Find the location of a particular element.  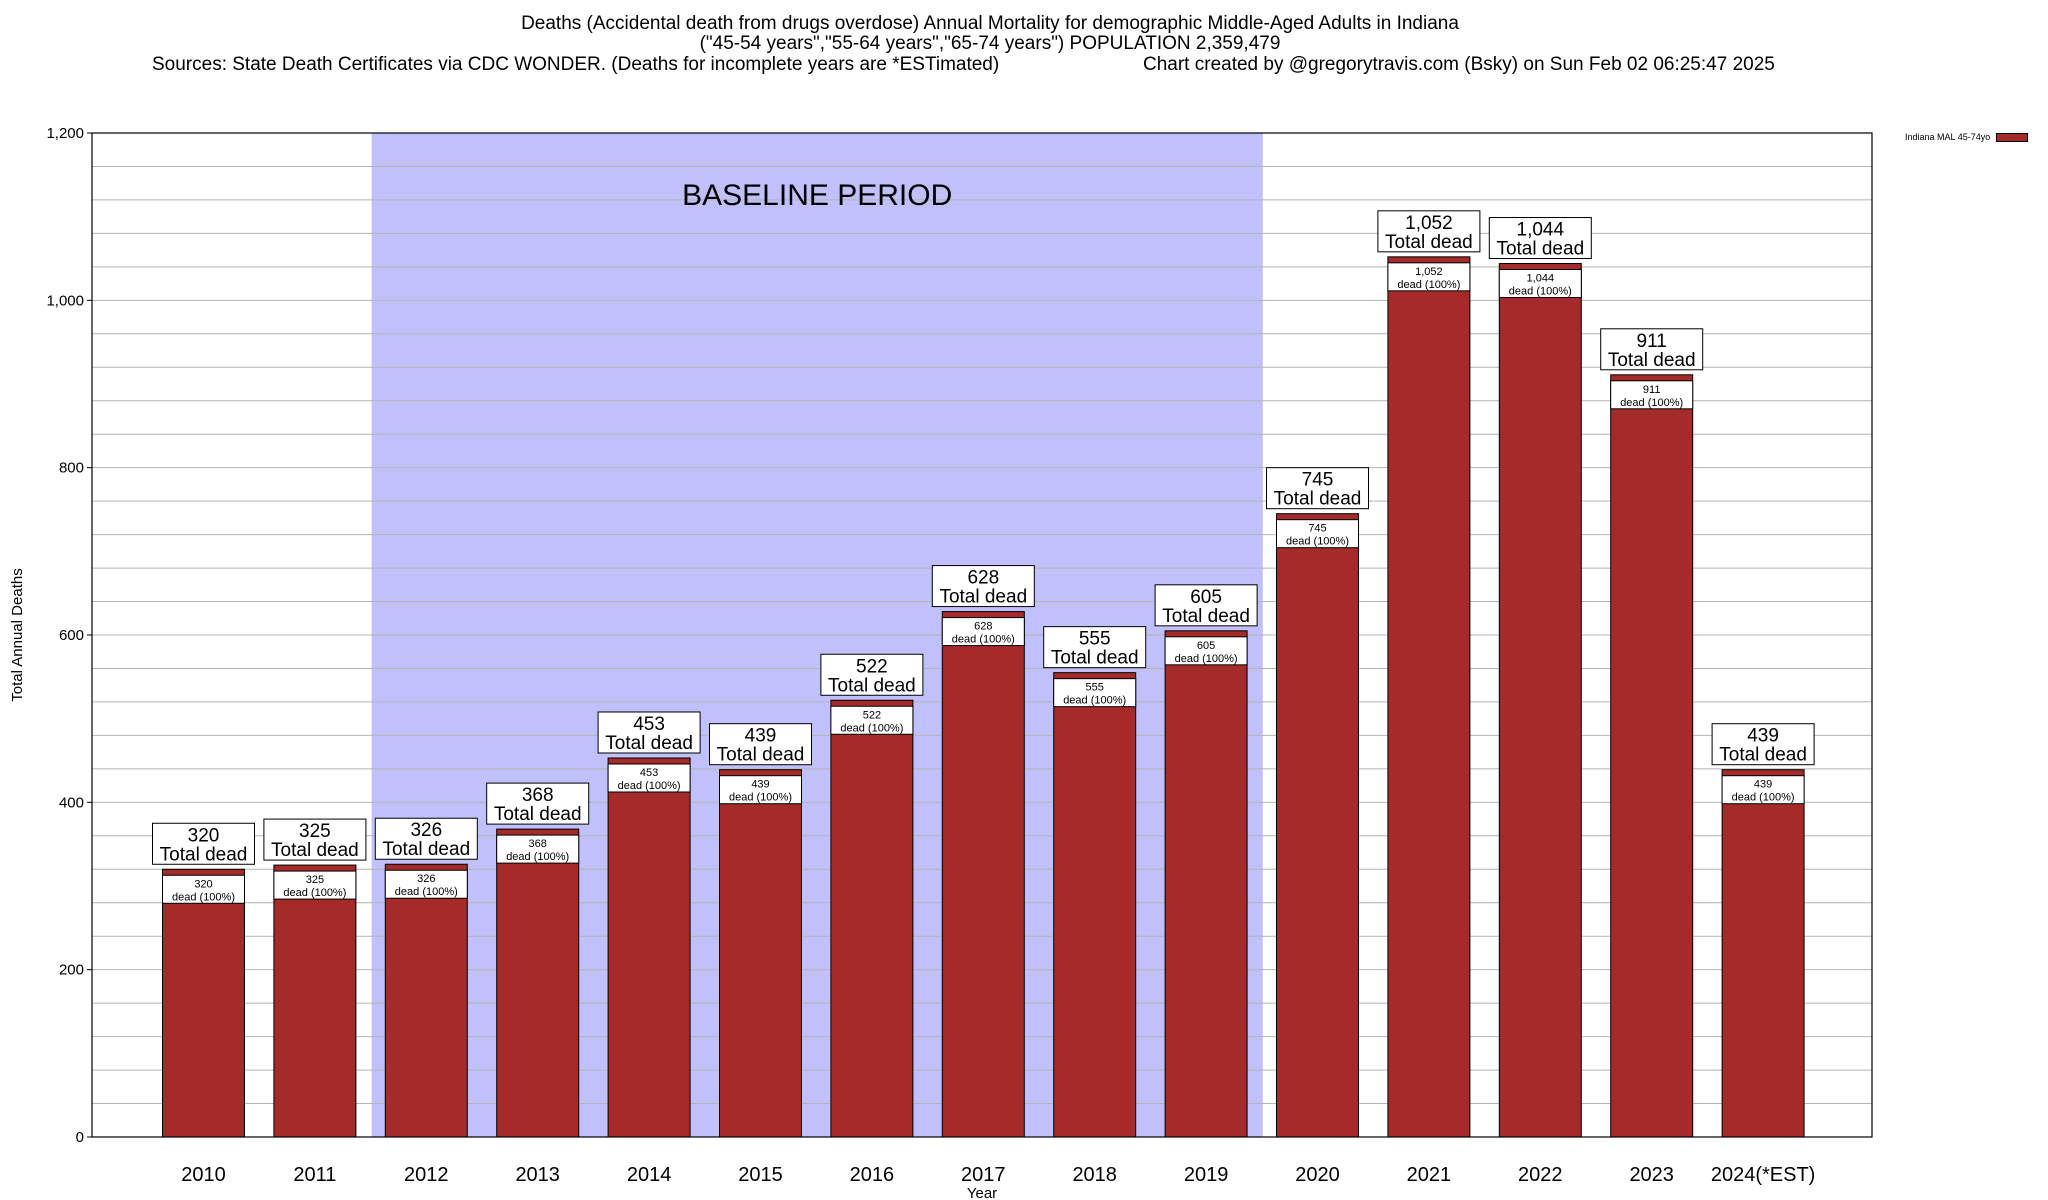

legend: Indiana MAL 45-74yo is located at coordinates (1967, 137).